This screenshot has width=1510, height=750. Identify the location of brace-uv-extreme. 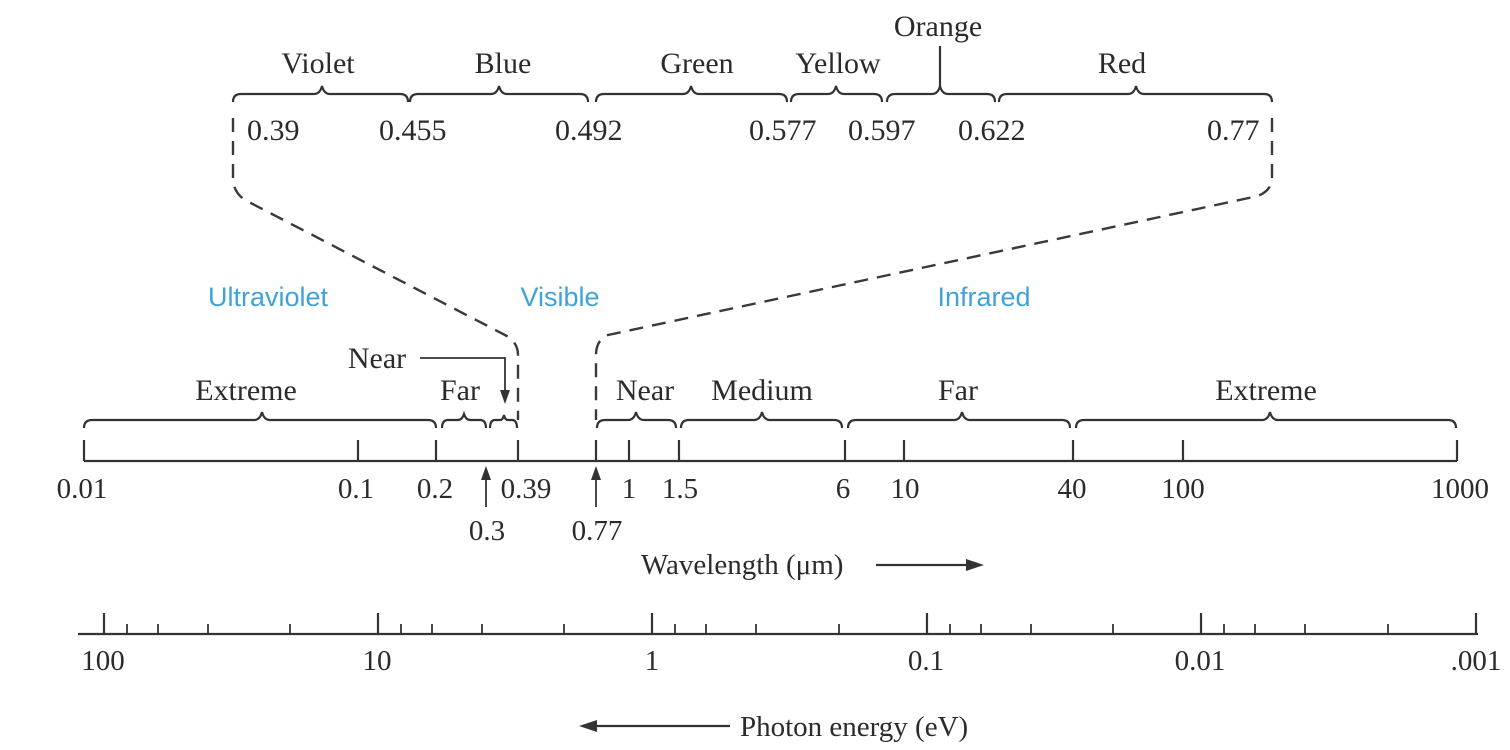
(260, 420).